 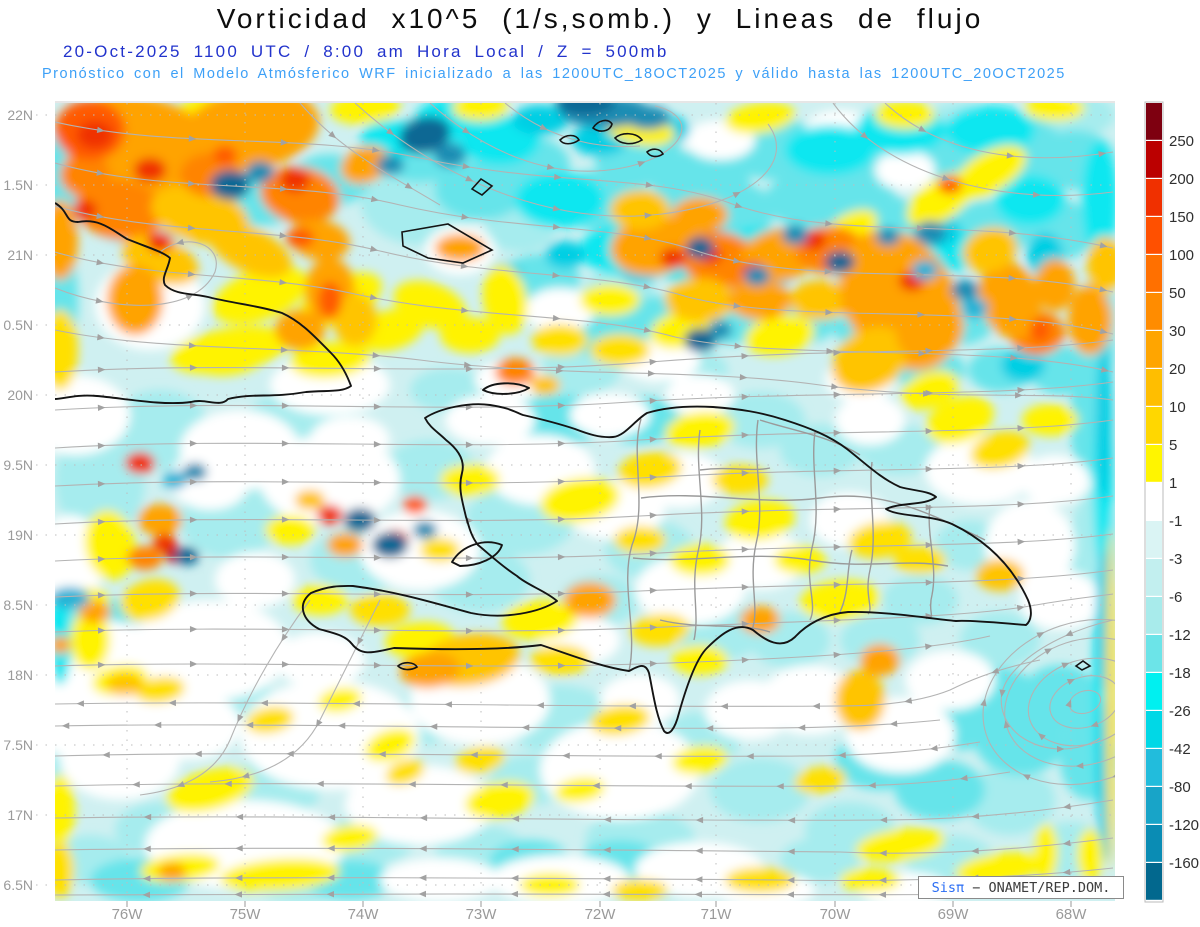 What do you see at coordinates (836, 914) in the screenshot?
I see `lon-label: 70W` at bounding box center [836, 914].